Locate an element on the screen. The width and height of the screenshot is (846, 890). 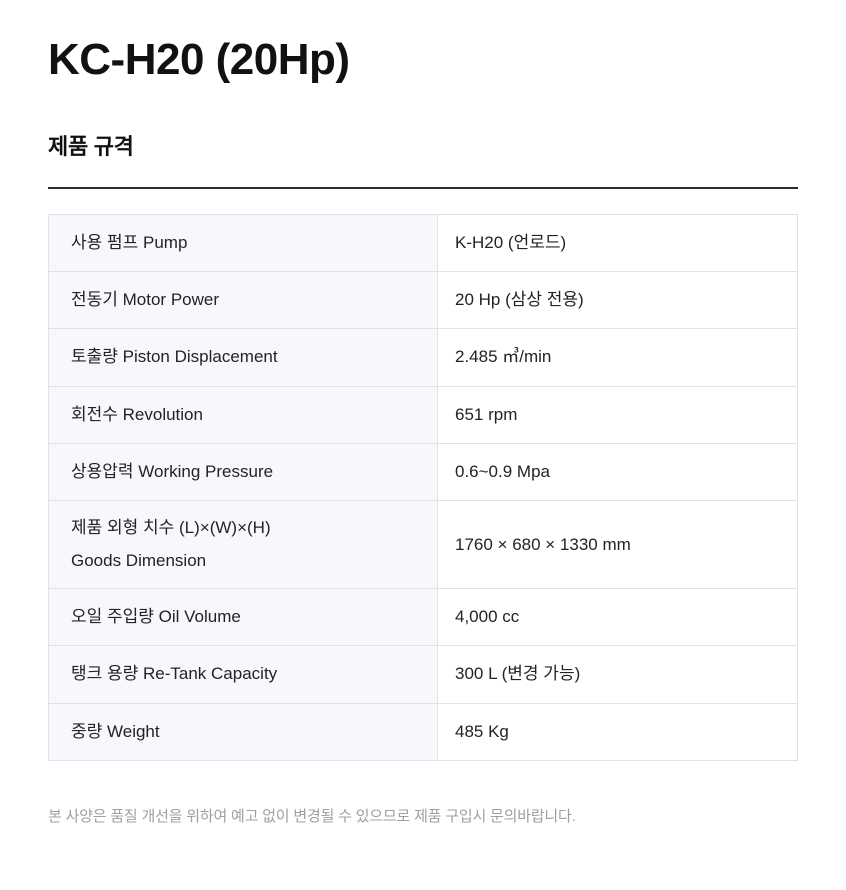
spec-label-text-line1: 제품 외형 치수 (L)×(W)×(H) is located at coordinates (171, 528).